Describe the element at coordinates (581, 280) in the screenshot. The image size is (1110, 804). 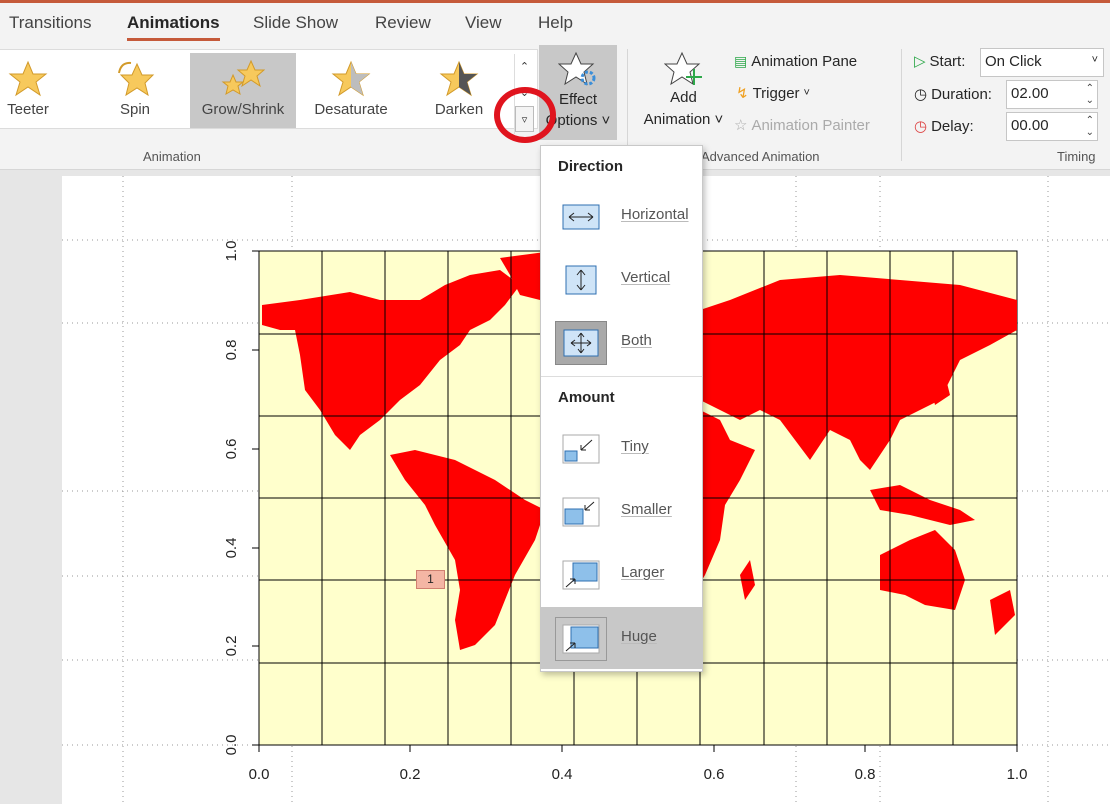
I see `vertical-arrows-icon` at that location.